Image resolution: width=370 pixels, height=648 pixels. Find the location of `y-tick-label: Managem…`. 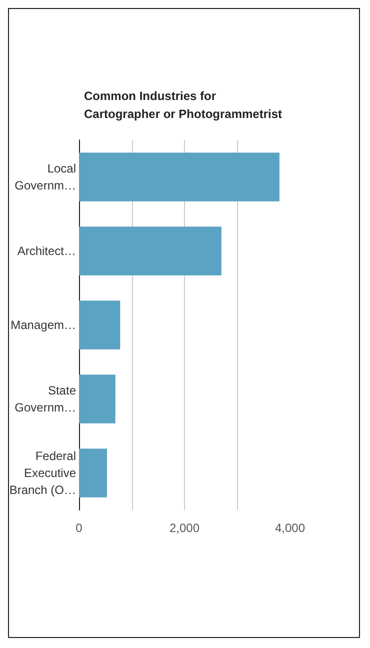

y-tick-label: Managem… is located at coordinates (43, 325).